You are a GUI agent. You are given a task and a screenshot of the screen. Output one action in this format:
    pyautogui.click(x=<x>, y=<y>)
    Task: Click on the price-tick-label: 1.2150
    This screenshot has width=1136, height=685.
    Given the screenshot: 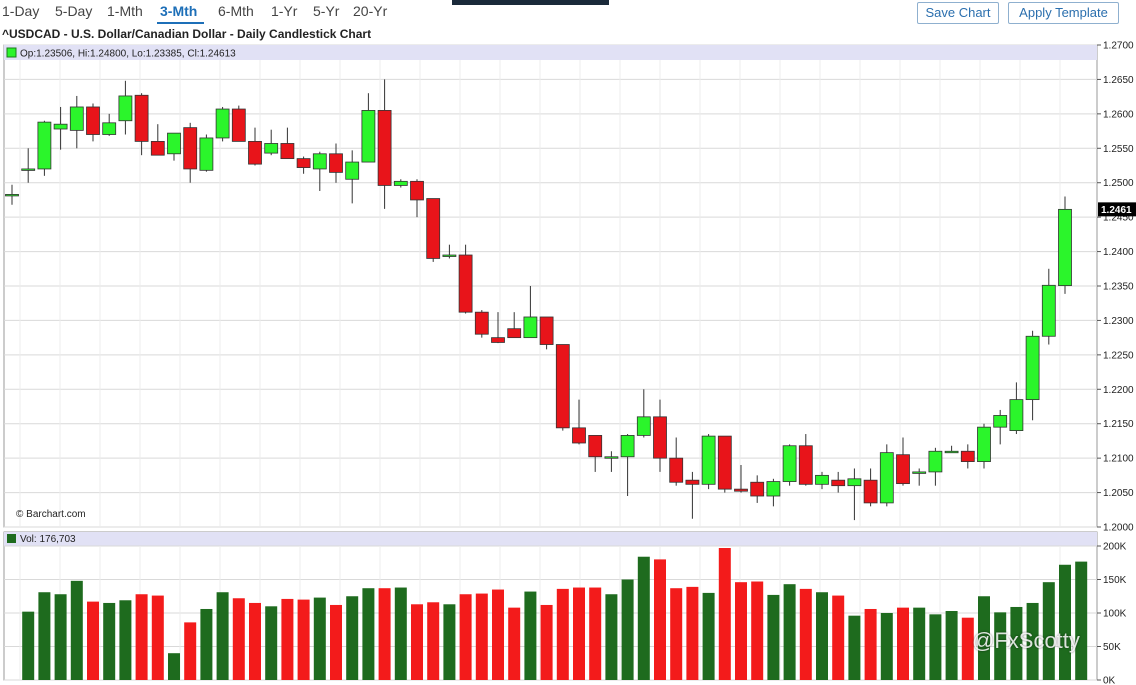 What is the action you would take?
    pyautogui.click(x=1118, y=424)
    